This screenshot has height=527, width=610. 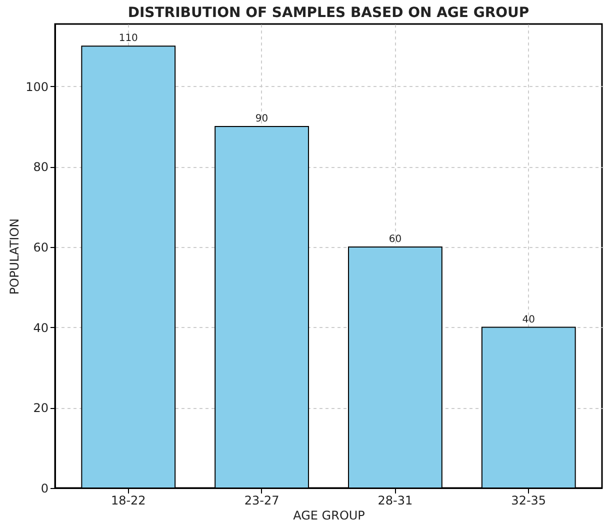 I want to click on x-tick-label: 28-31, so click(x=395, y=501).